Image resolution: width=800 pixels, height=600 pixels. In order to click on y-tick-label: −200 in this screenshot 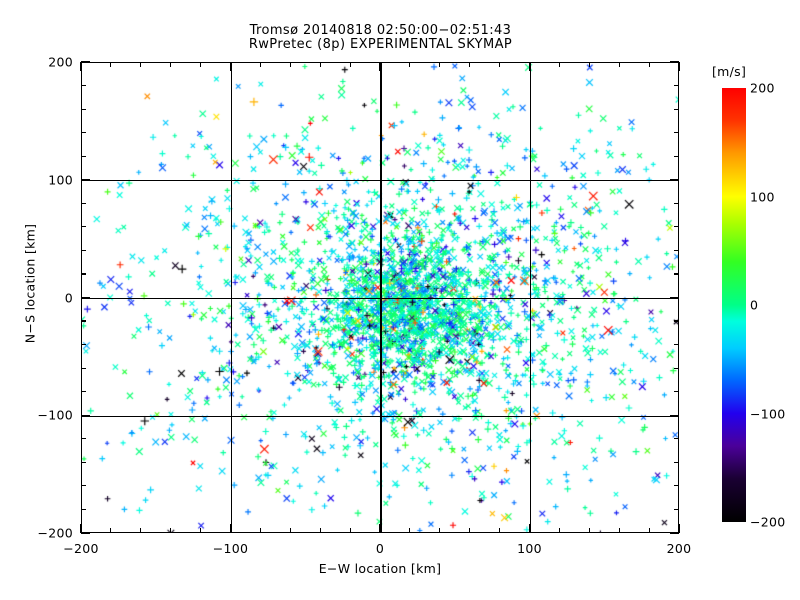, I will do `click(55, 533)`.